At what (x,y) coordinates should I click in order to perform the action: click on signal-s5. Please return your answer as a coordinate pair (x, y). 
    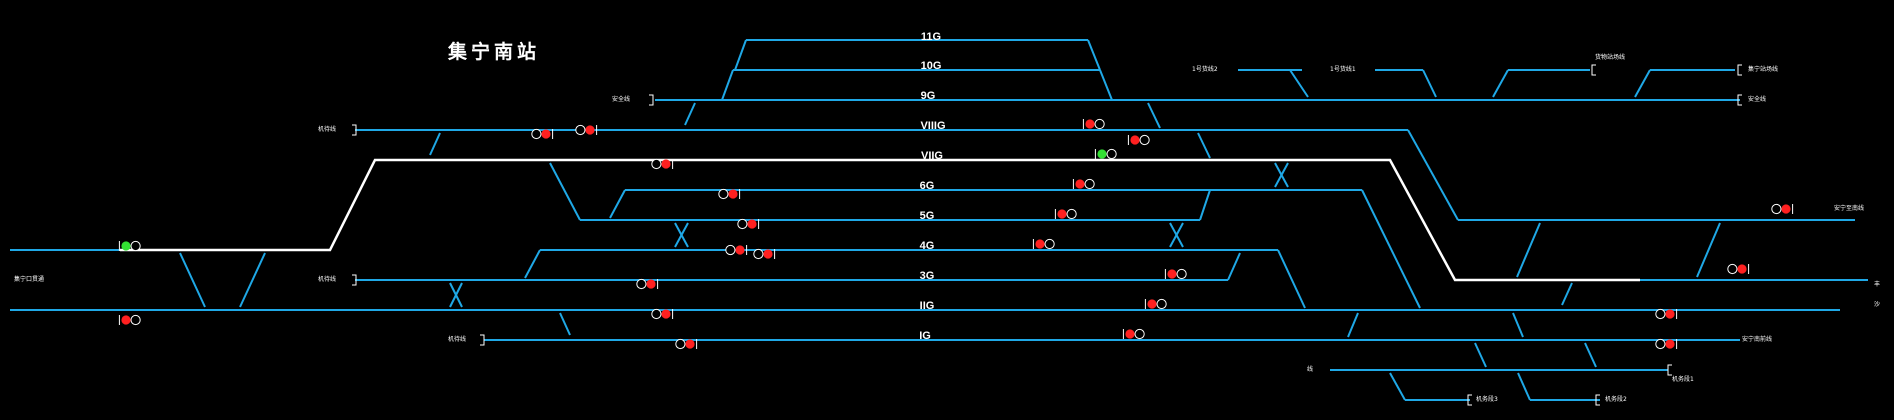
    Looking at the image, I should click on (748, 224).